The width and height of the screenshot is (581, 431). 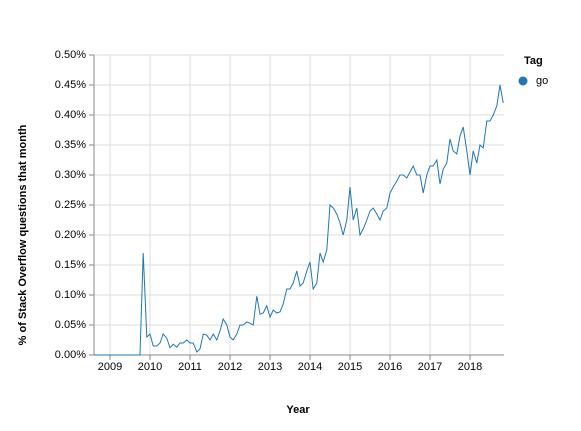 I want to click on y-tick-label: 0.15%, so click(x=70, y=265).